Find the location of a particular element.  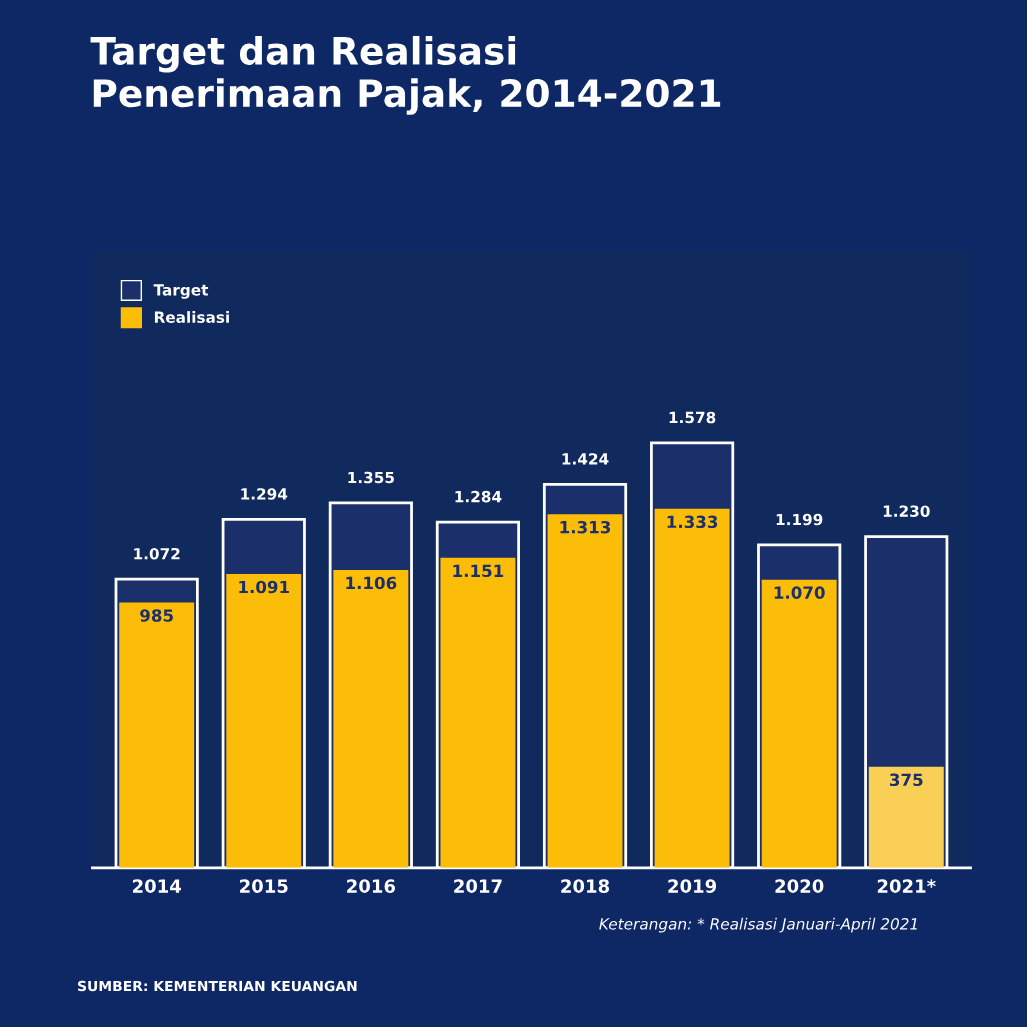

data-label: 1.199 is located at coordinates (799, 519).